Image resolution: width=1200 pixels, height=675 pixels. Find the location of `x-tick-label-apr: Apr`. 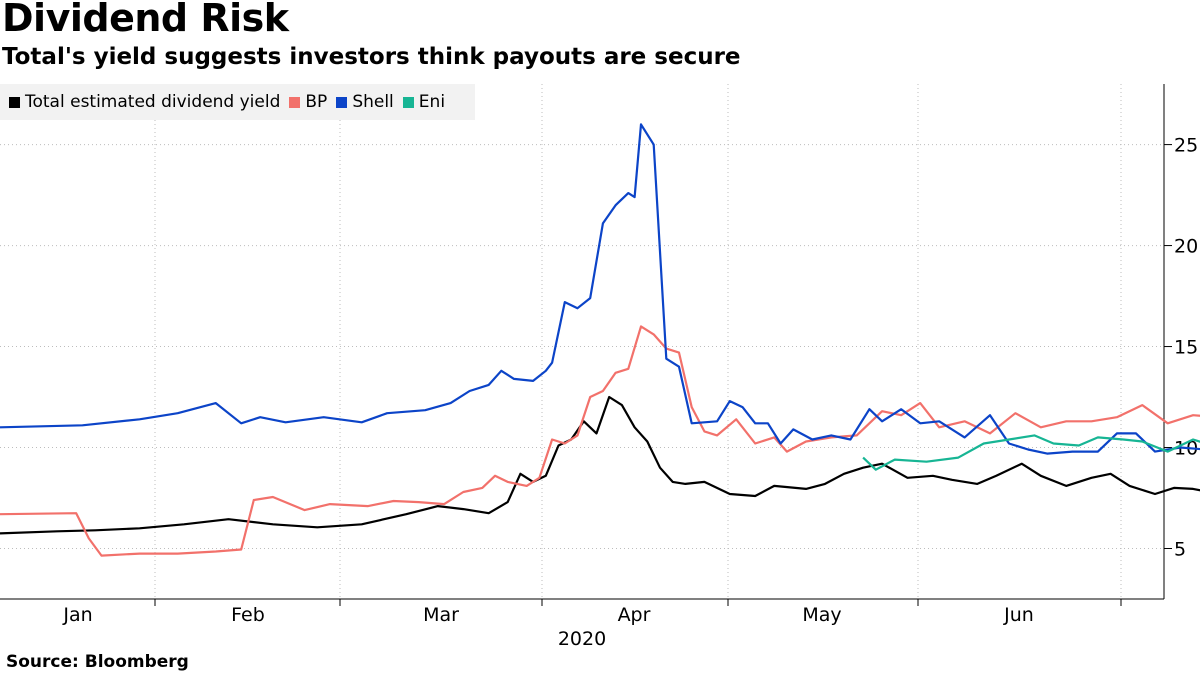

x-tick-label-apr: Apr is located at coordinates (634, 615).